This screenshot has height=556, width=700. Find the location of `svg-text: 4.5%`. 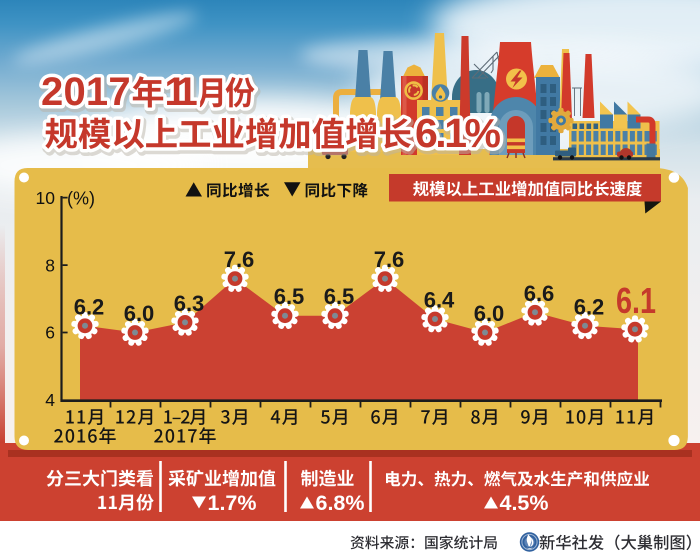

svg-text: 4.5% is located at coordinates (524, 503).